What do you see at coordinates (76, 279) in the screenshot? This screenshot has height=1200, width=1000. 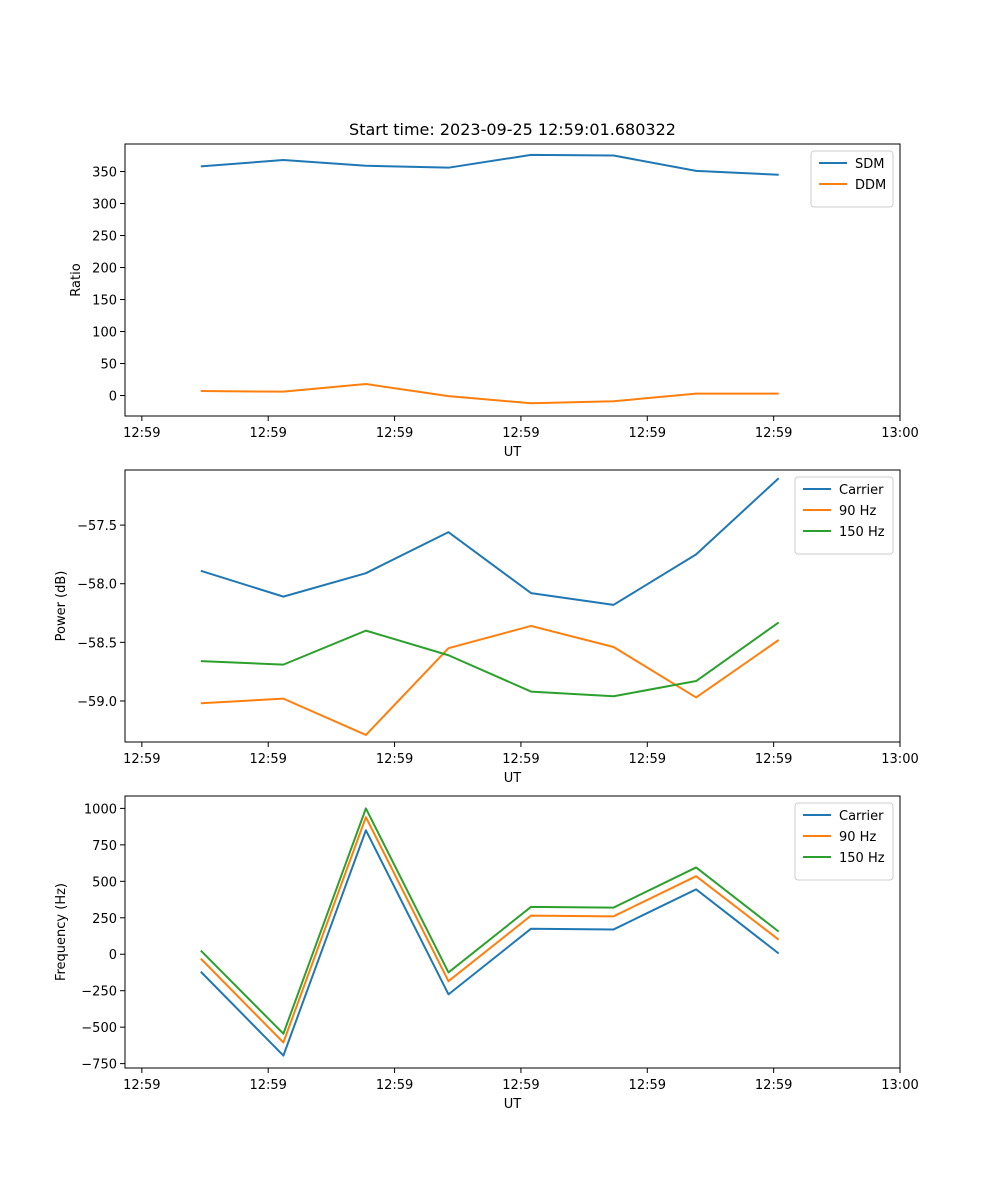 I see `y-axis-label: Ratio` at bounding box center [76, 279].